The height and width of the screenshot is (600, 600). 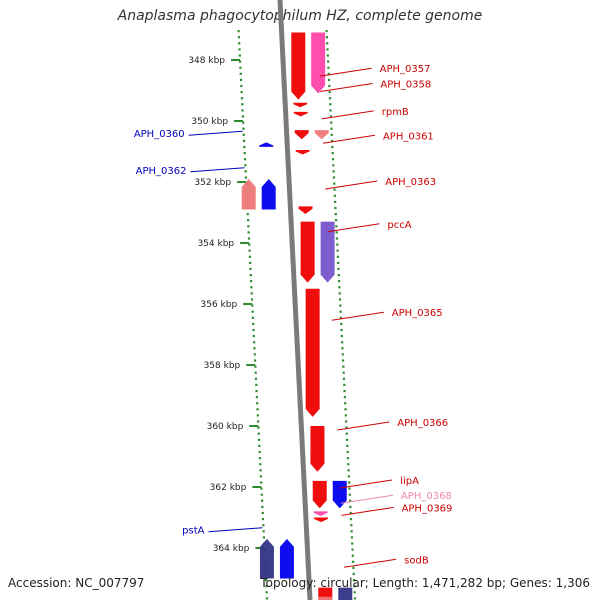 I want to click on gene-label: sodB, so click(x=416, y=560).